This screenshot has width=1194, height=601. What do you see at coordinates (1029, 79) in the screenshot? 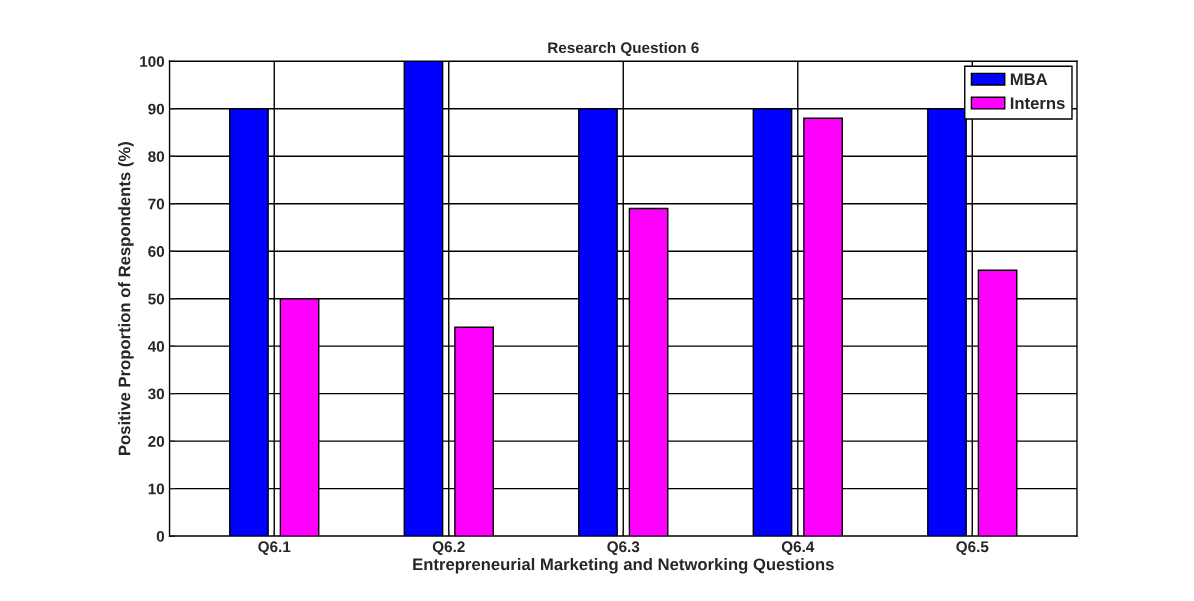
I see `legend-label: MBA` at bounding box center [1029, 79].